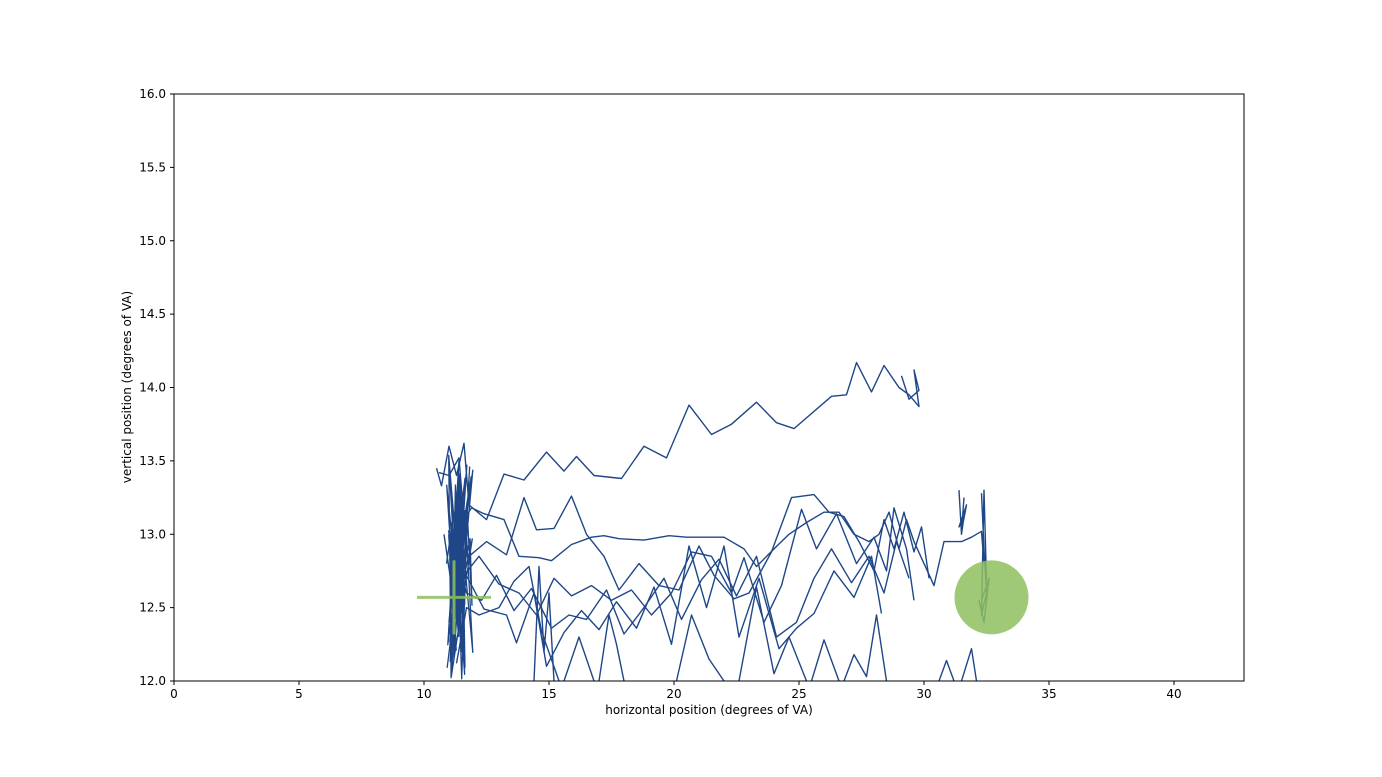 Image resolution: width=1382 pixels, height=777 pixels. What do you see at coordinates (798, 694) in the screenshot?
I see `x-tick-label: 25` at bounding box center [798, 694].